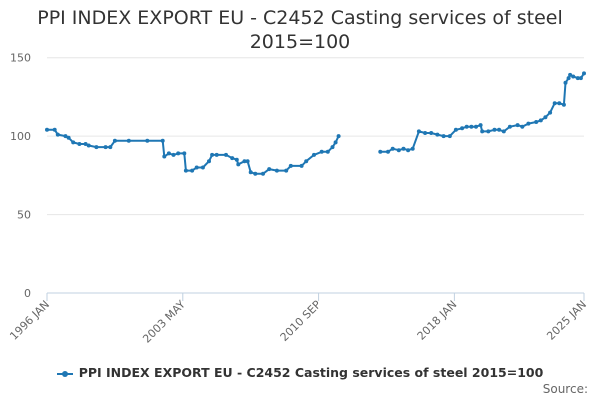 Image resolution: width=600 pixels, height=400 pixels. I want to click on y-tick-label: 150, so click(20, 58).